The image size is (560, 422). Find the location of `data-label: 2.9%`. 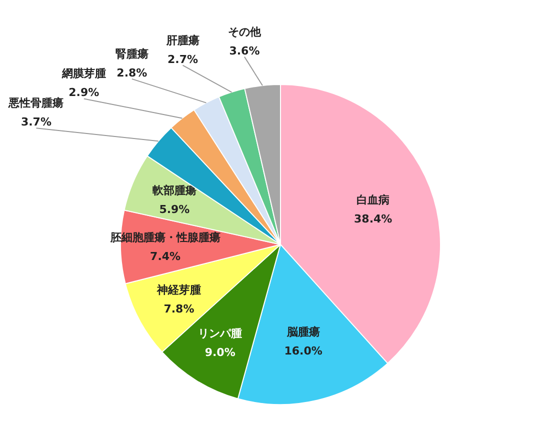

data-label: 2.9% is located at coordinates (84, 93).